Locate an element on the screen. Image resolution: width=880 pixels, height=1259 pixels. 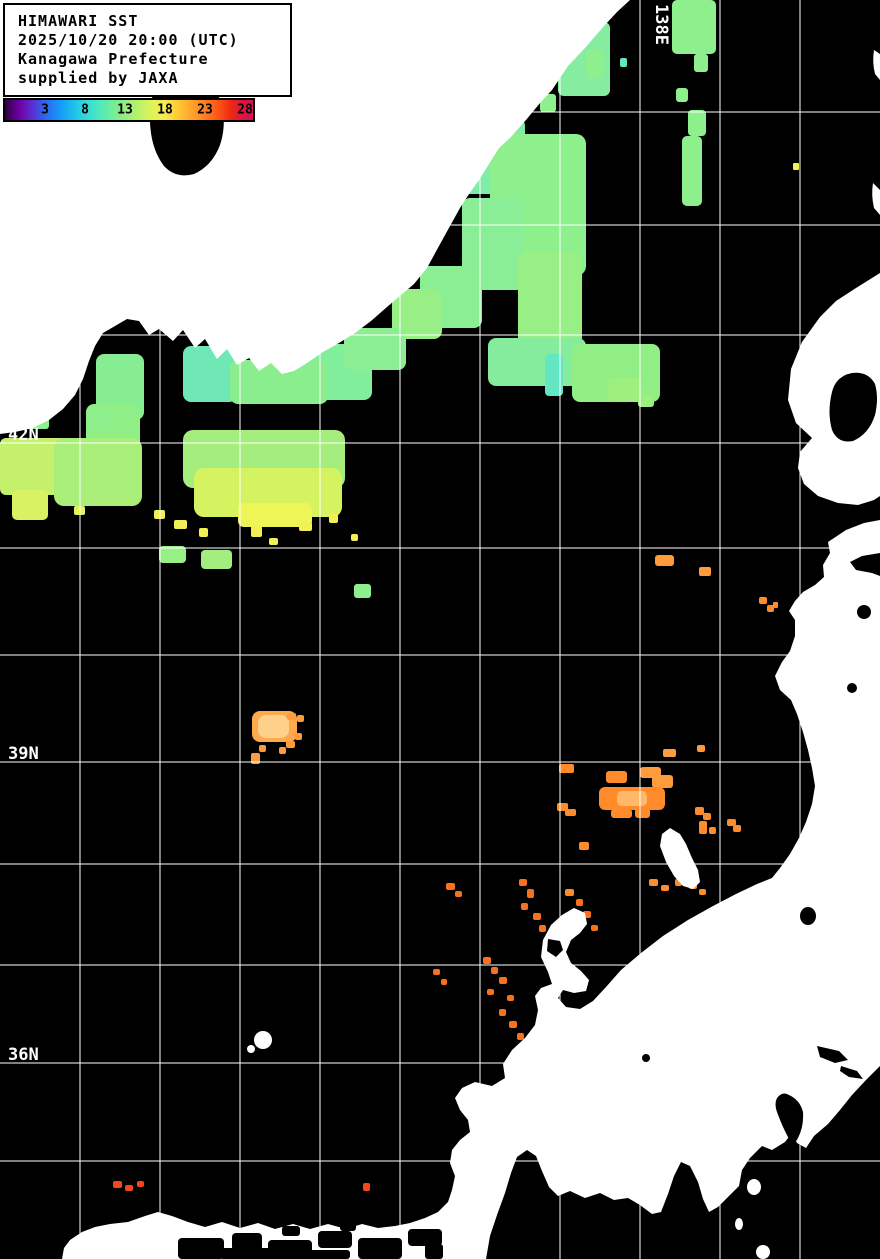
land-oki-islet is located at coordinates (251, 1049).